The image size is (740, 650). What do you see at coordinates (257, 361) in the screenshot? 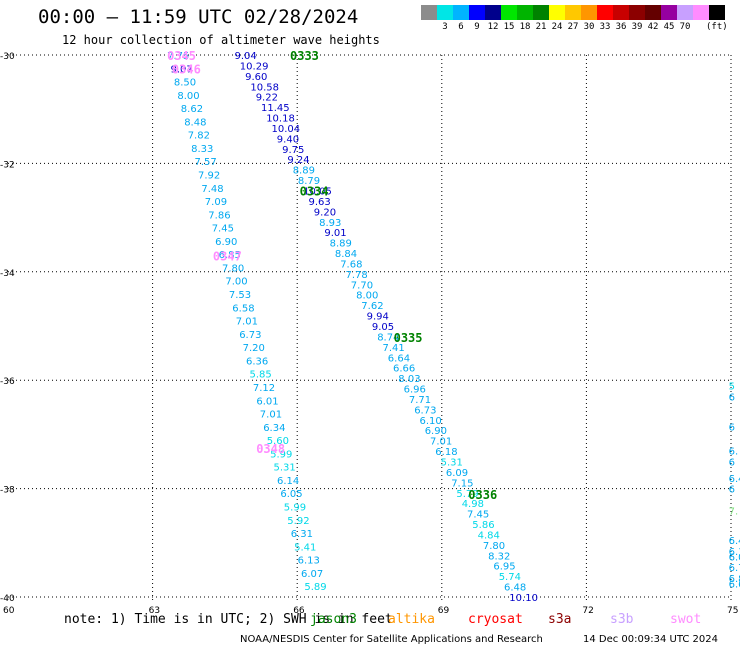
I see `wave-height-value: 6.36` at bounding box center [257, 361].